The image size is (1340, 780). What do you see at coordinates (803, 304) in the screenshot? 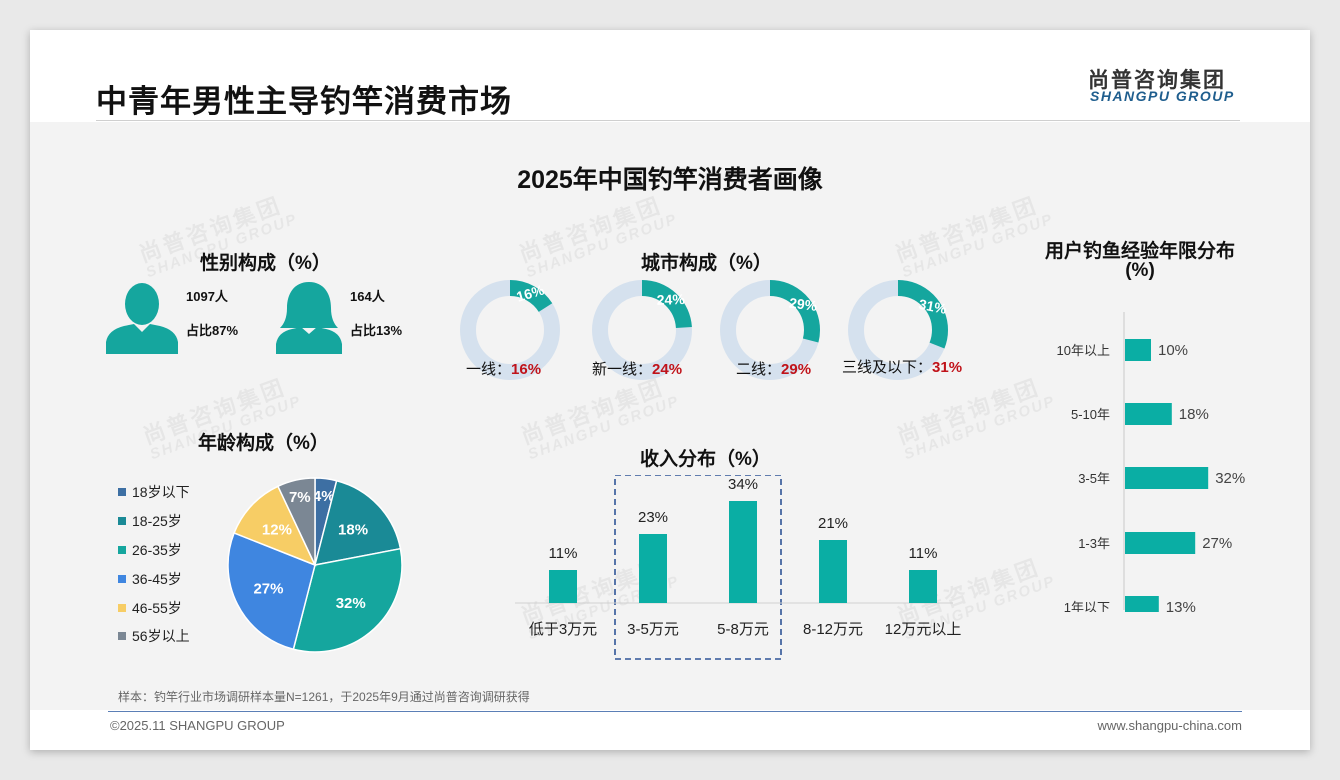
I see `city-ring-value-label: 29%` at bounding box center [803, 304].